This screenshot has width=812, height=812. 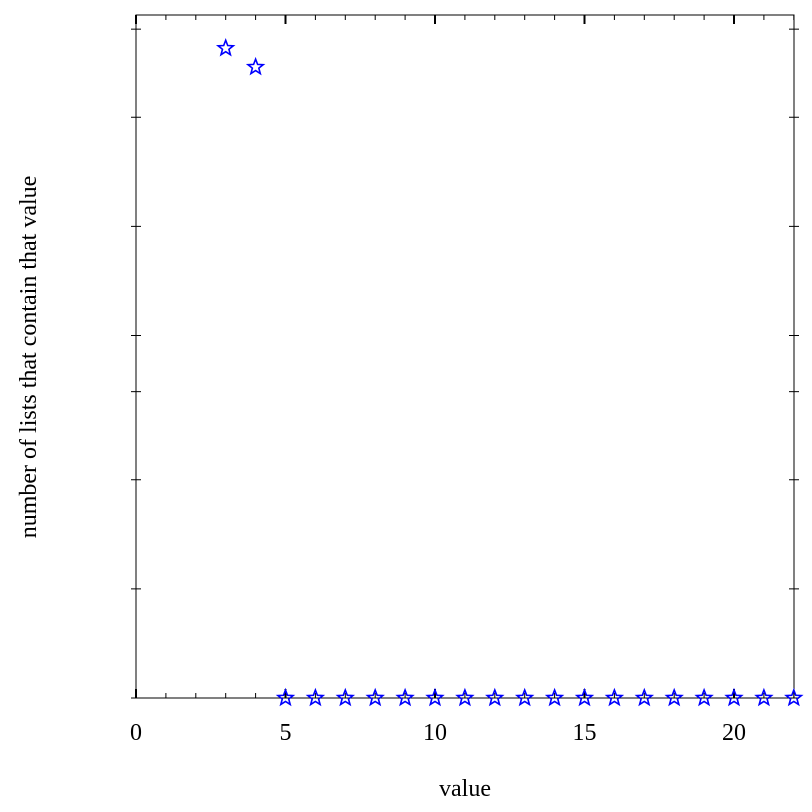 What do you see at coordinates (29, 357) in the screenshot?
I see `y-axis-label: number of lists that contain that value` at bounding box center [29, 357].